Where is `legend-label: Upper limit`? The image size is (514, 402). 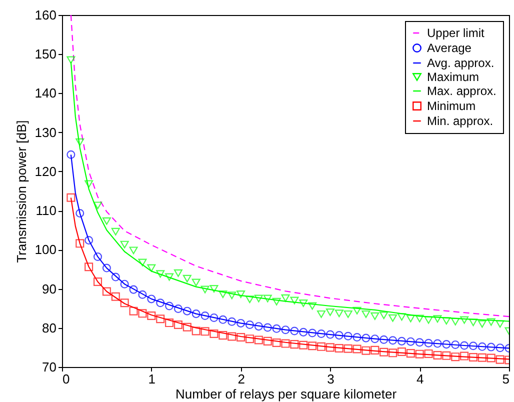 legend-label: Upper limit is located at coordinates (456, 33).